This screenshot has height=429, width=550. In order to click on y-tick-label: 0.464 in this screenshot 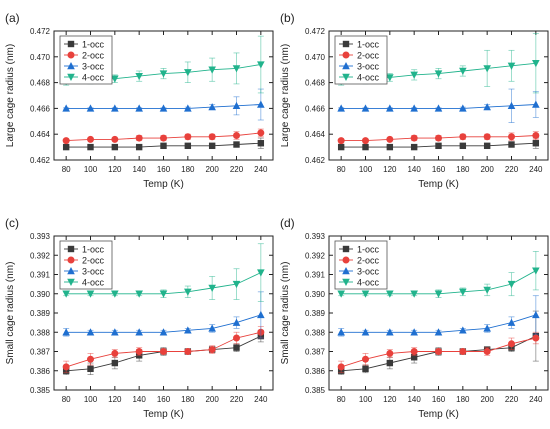, I will do `click(40, 134)`.